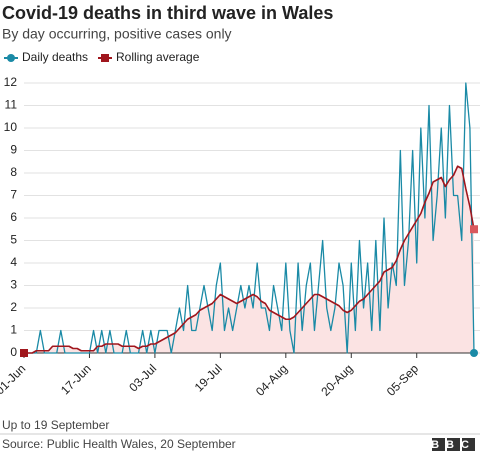 This screenshot has height=456, width=480. Describe the element at coordinates (13, 285) in the screenshot. I see `y-tick-label: 3` at that location.